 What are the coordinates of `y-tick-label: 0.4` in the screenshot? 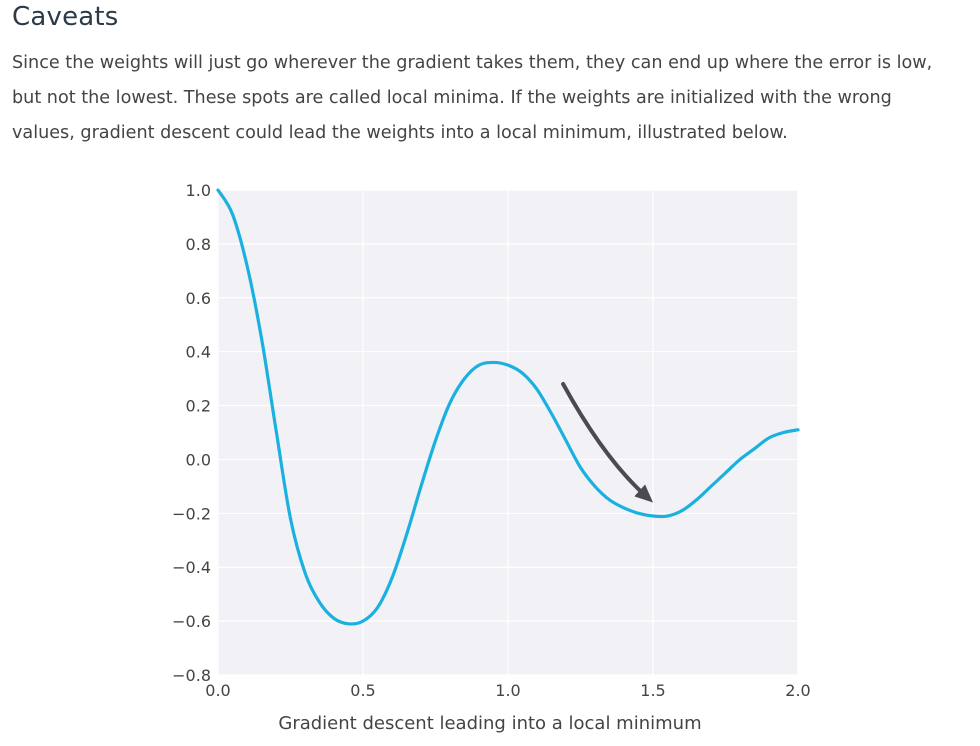 It's located at (198, 352).